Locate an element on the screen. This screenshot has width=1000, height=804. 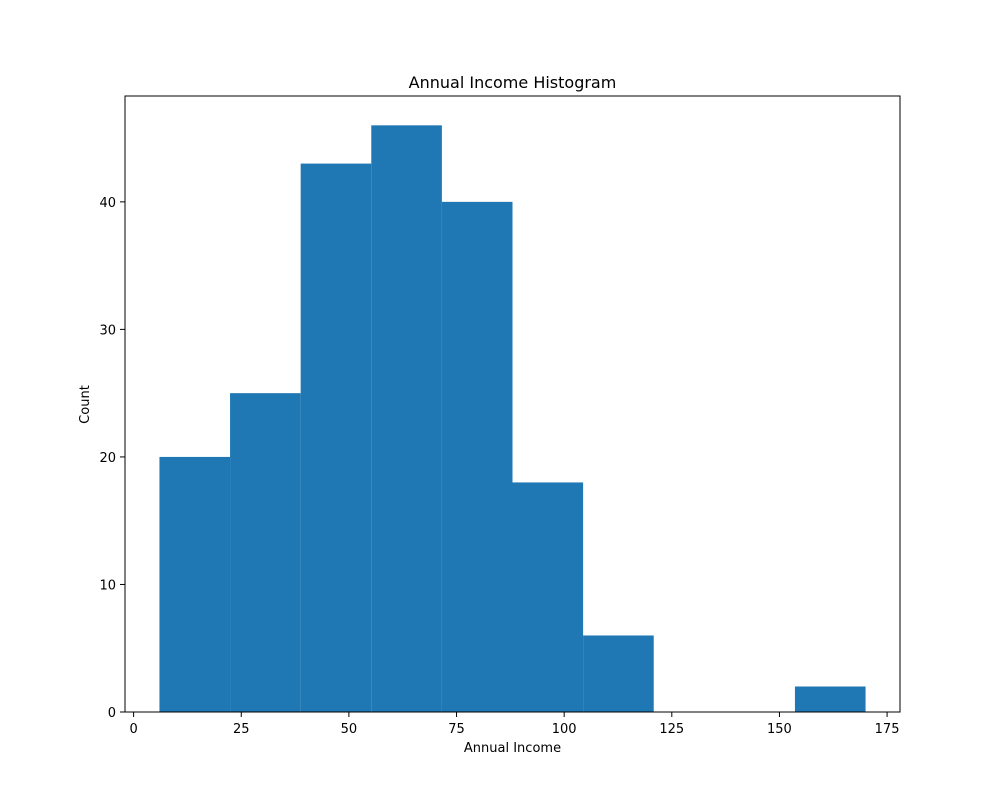
y-axis-ticks: 0 10 20 30 40 is located at coordinates (112, 458).